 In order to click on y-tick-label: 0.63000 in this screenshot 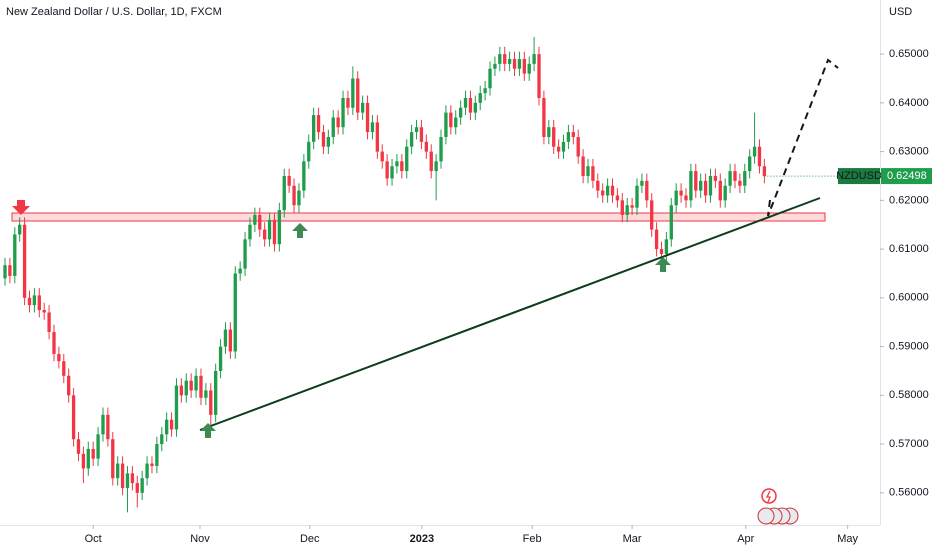, I will do `click(909, 152)`.